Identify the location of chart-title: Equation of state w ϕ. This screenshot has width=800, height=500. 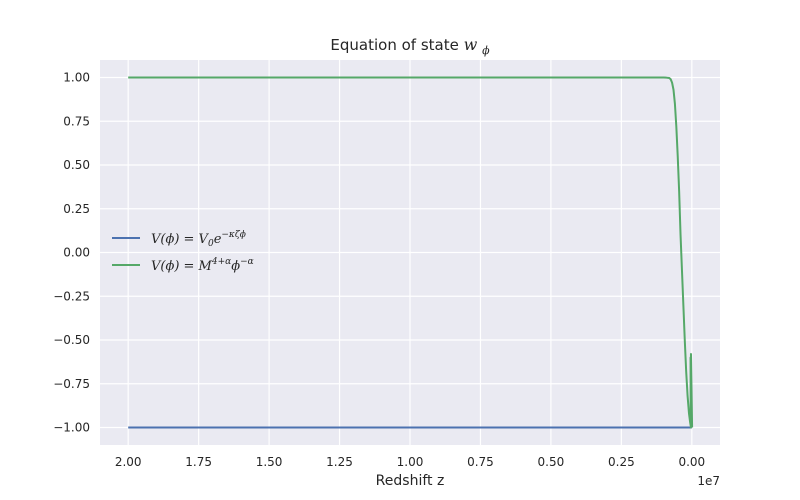
(410, 46).